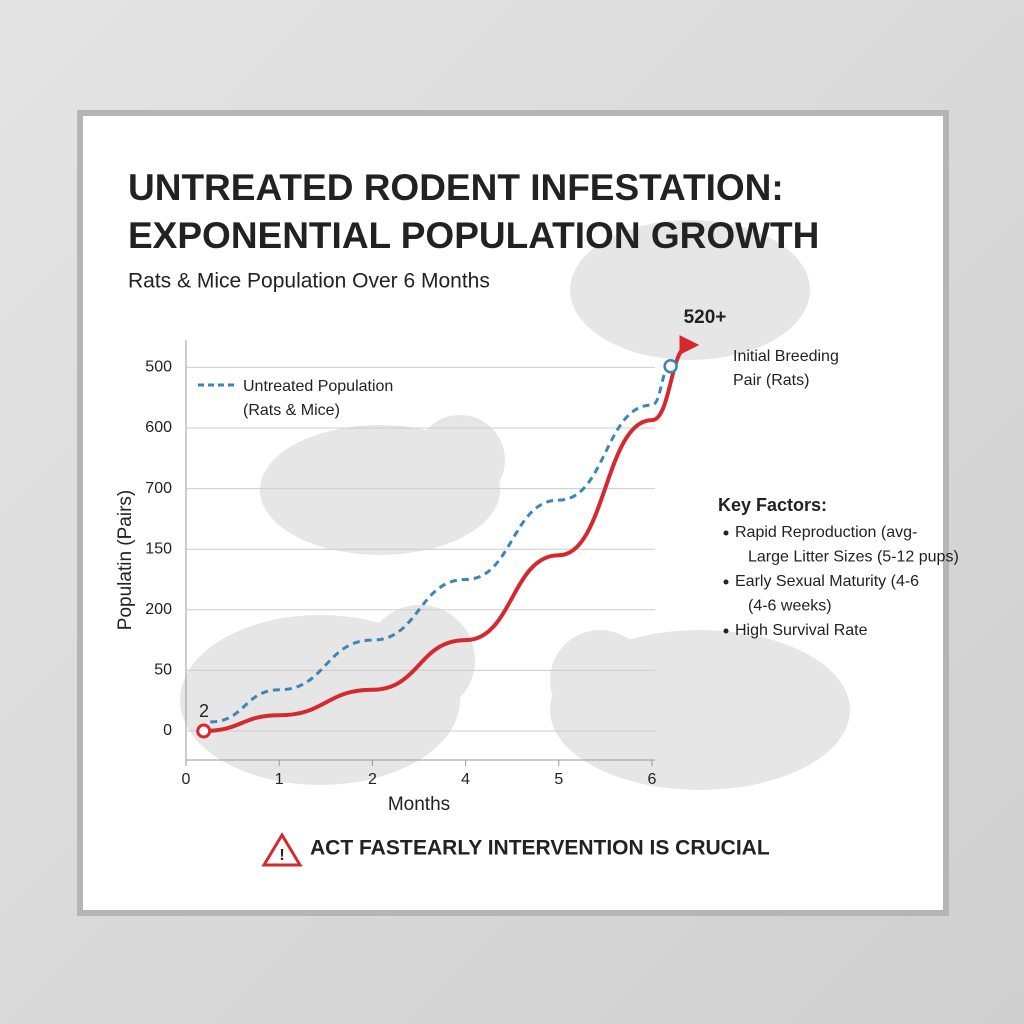 This screenshot has width=1024, height=1024. What do you see at coordinates (281, 855) in the screenshot?
I see `warning-mark: !` at bounding box center [281, 855].